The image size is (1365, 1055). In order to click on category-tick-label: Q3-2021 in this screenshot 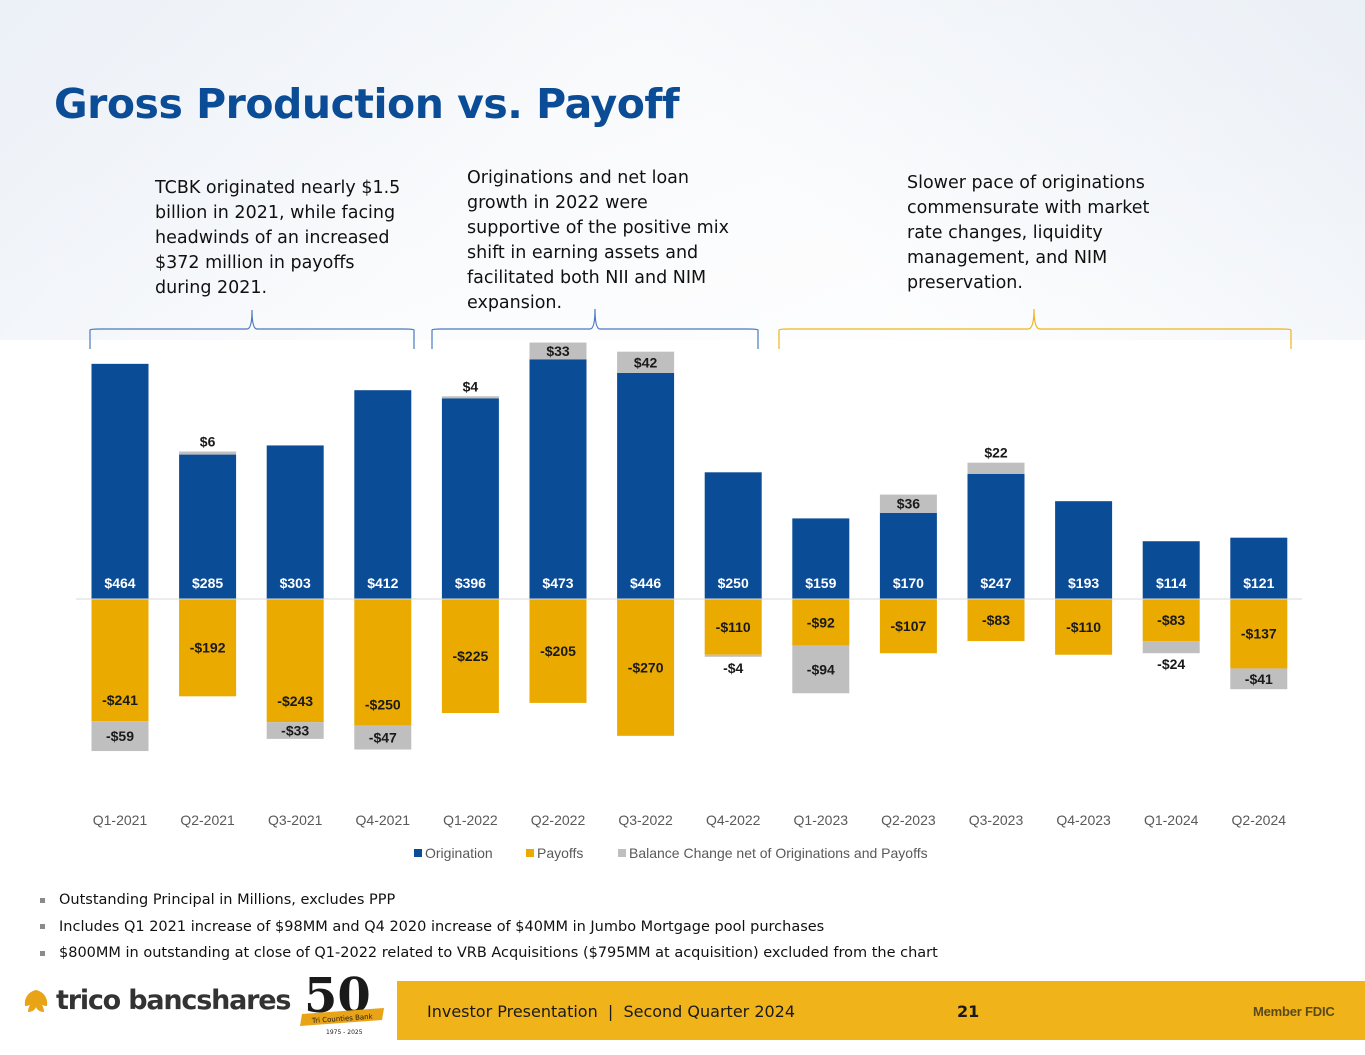, I will do `click(295, 820)`.